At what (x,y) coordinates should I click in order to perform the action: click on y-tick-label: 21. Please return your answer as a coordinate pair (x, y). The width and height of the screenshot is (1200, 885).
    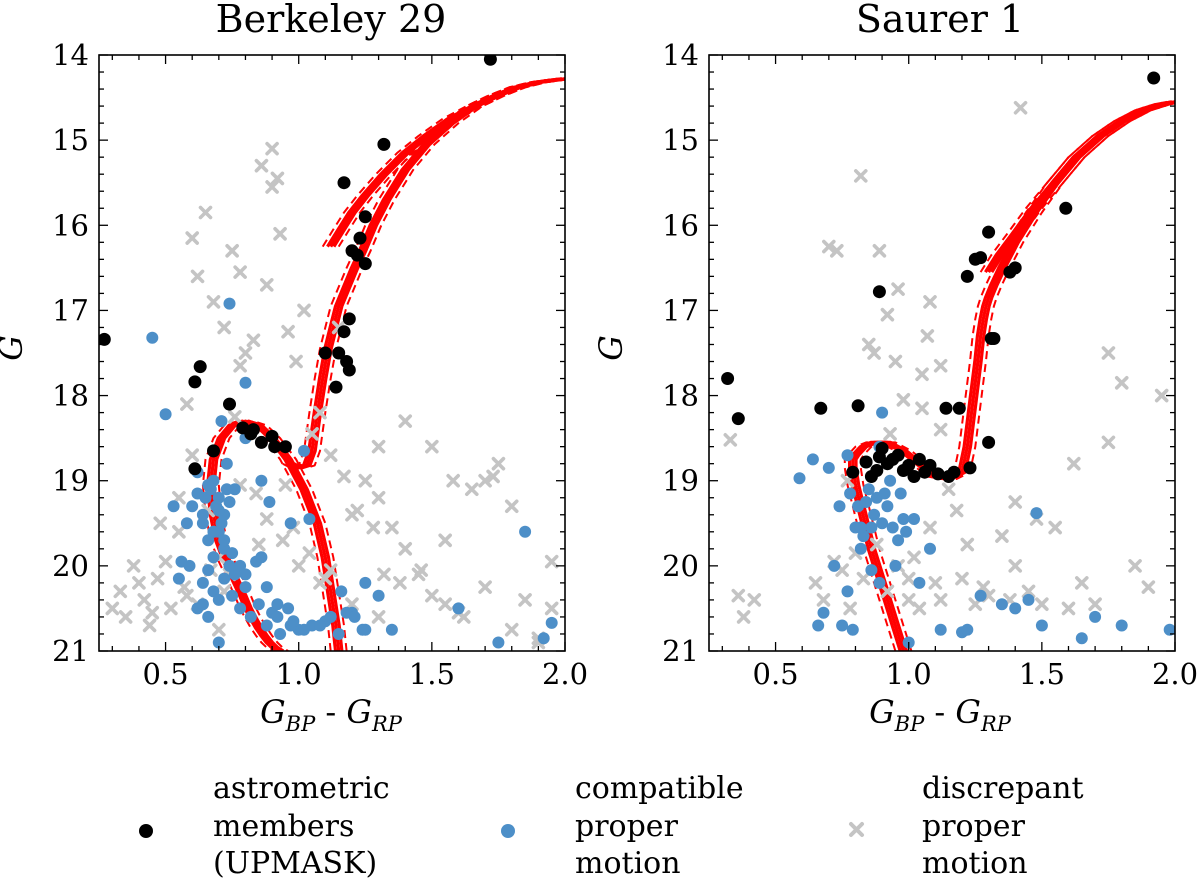
    Looking at the image, I should click on (680, 651).